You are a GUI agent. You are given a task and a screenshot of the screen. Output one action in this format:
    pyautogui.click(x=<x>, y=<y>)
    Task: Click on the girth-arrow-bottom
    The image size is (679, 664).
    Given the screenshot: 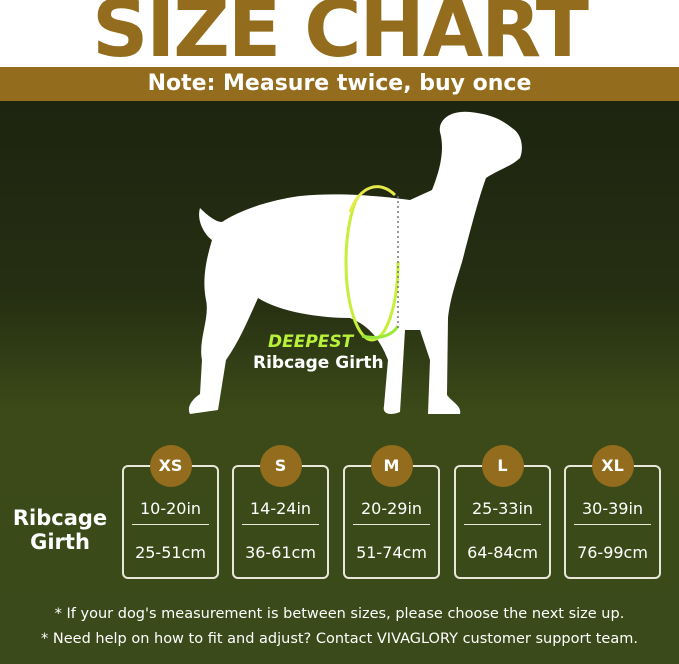 What is the action you would take?
    pyautogui.click(x=380, y=332)
    